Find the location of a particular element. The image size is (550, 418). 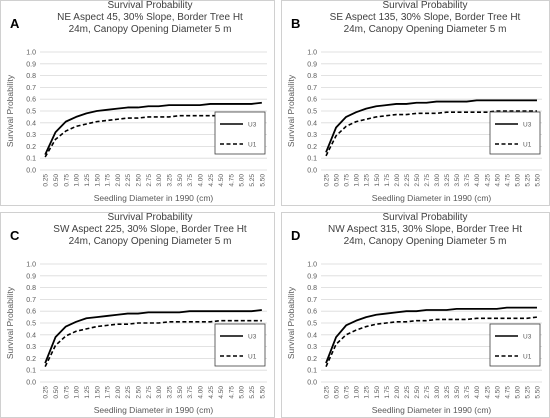

panel-letter-c: C is located at coordinates (15, 235).